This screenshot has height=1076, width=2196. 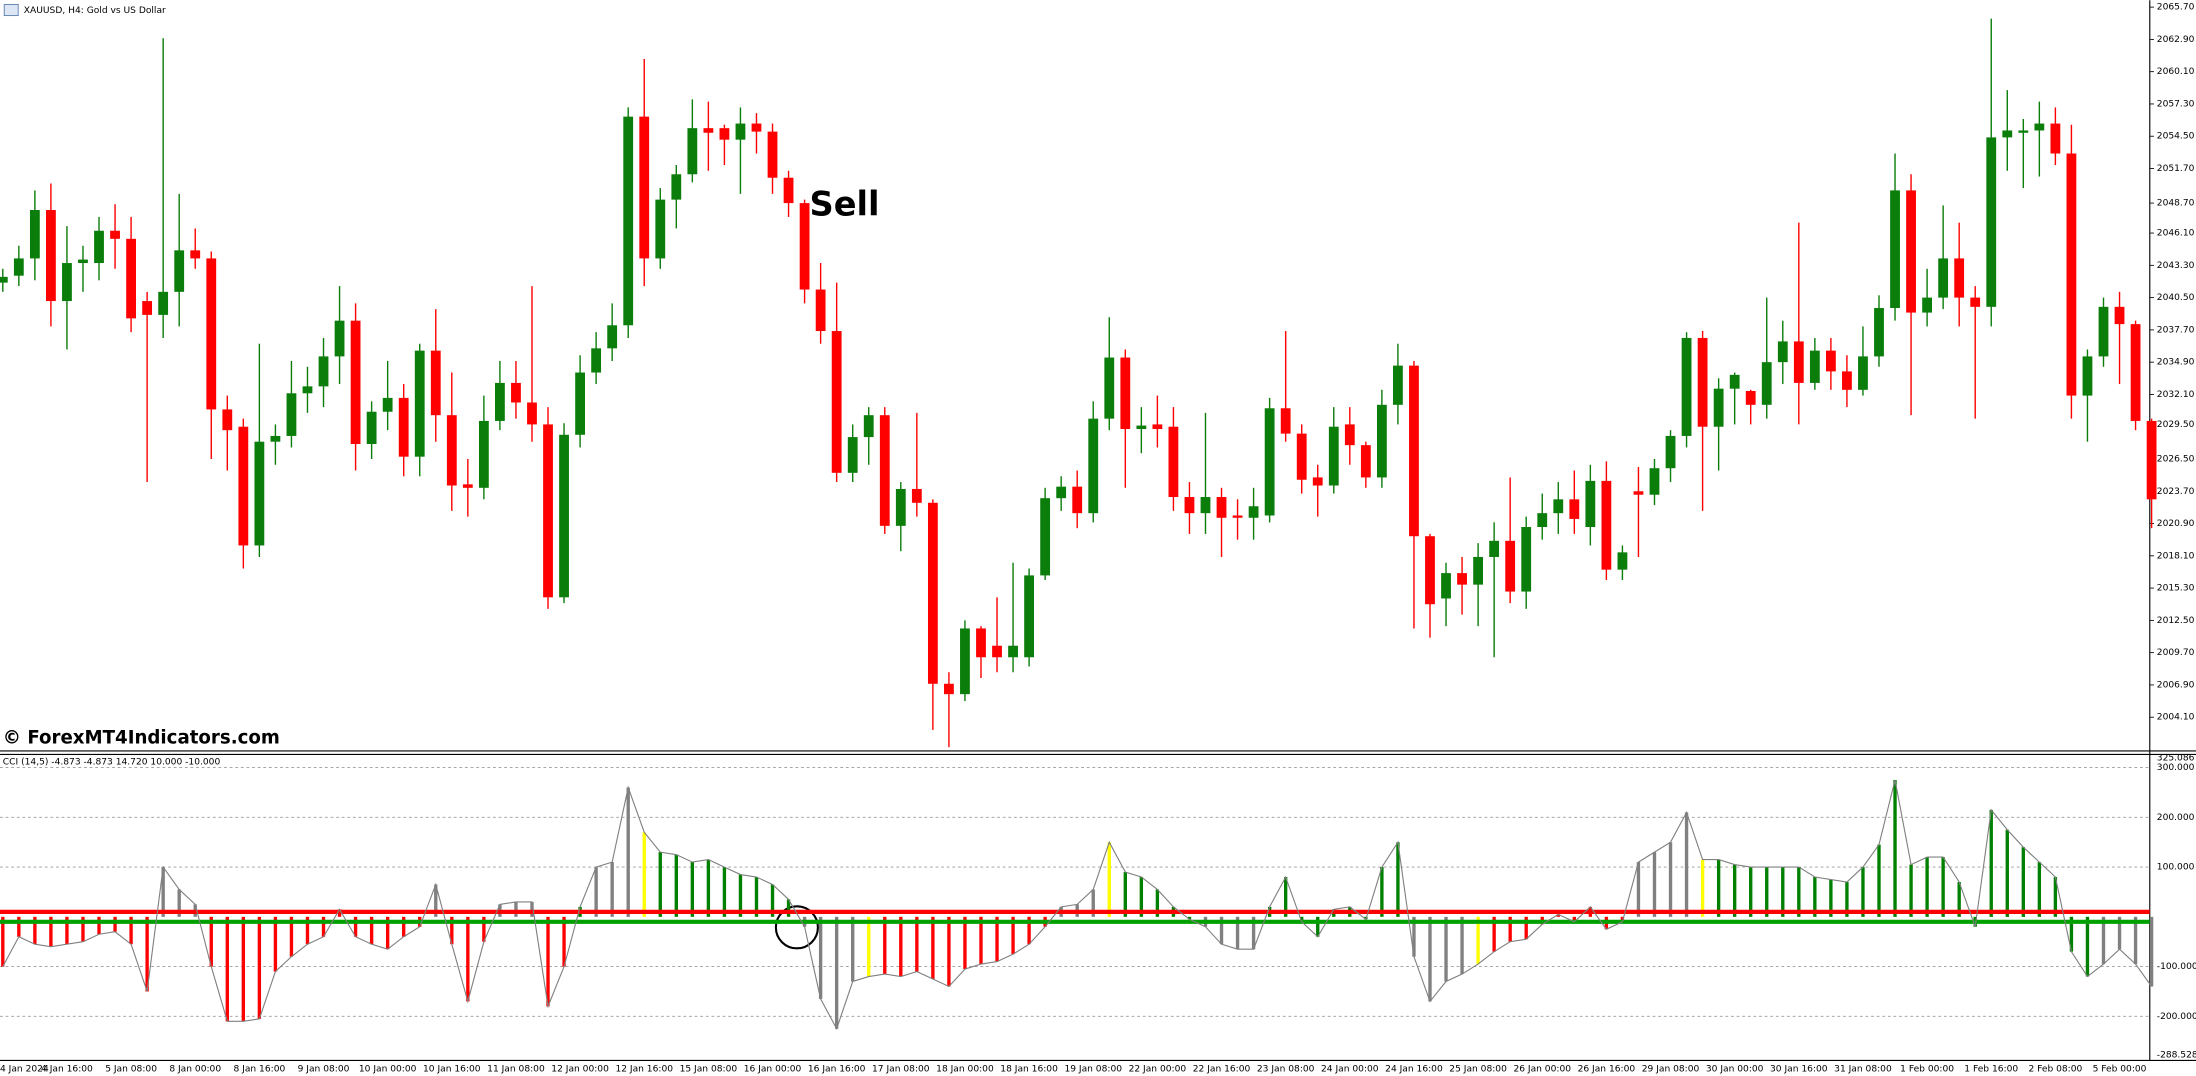 I want to click on y-tick-label: 2034.90, so click(x=2176, y=363).